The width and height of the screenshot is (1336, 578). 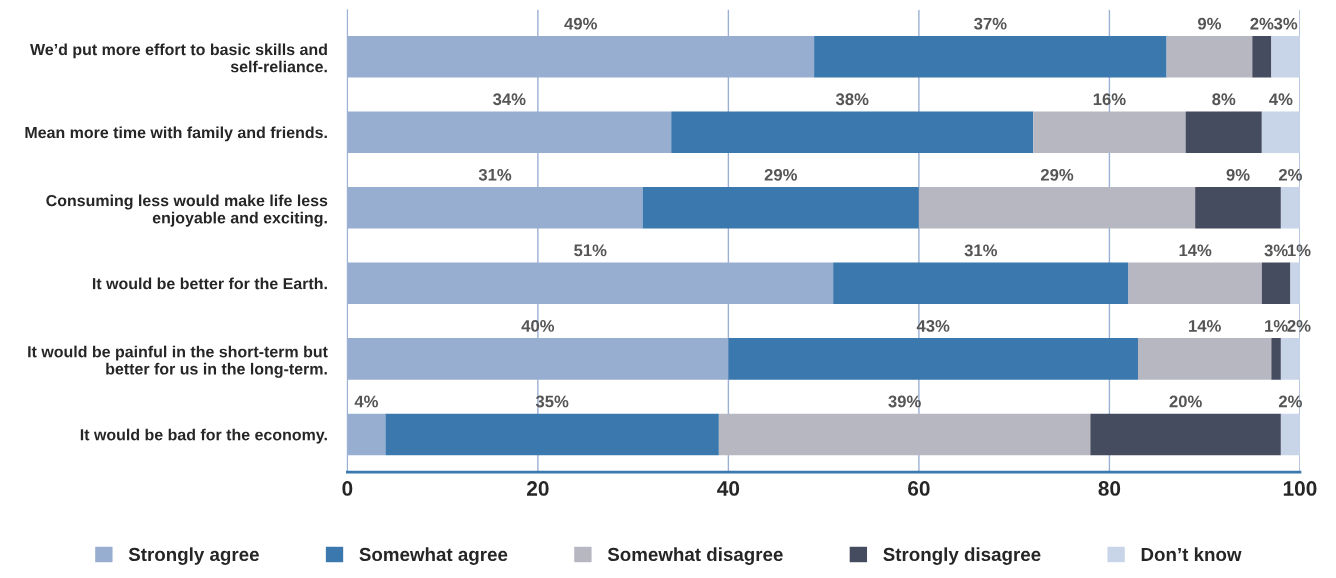 I want to click on y-tick-label: It would be better for the Earth., so click(x=209, y=283).